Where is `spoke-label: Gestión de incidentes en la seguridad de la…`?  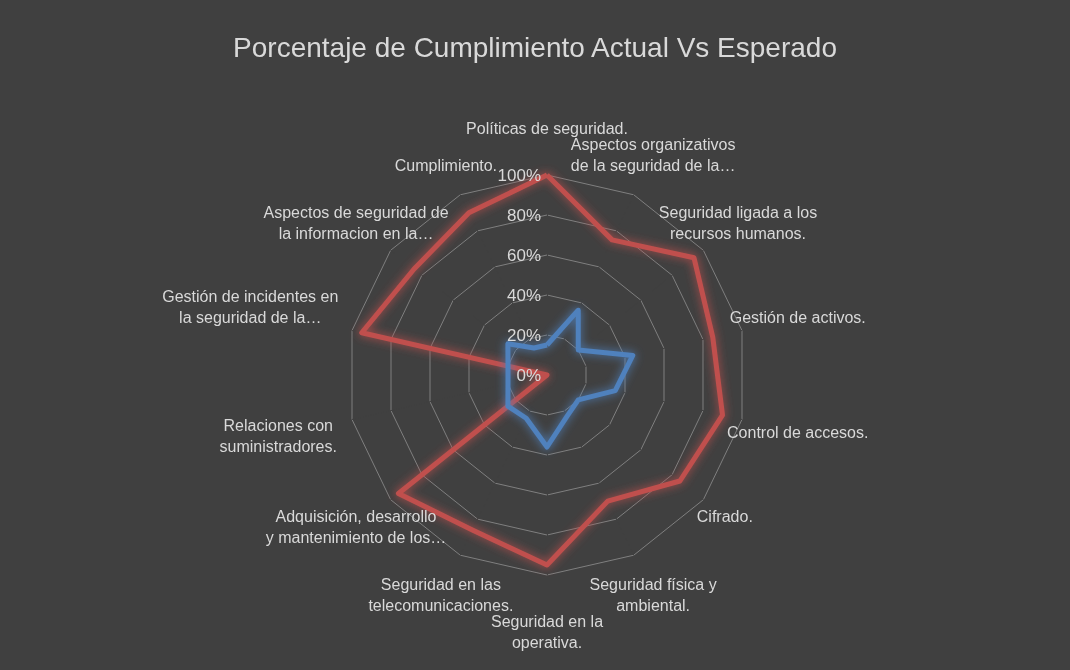
spoke-label: Gestión de incidentes en la seguridad de la… is located at coordinates (250, 307).